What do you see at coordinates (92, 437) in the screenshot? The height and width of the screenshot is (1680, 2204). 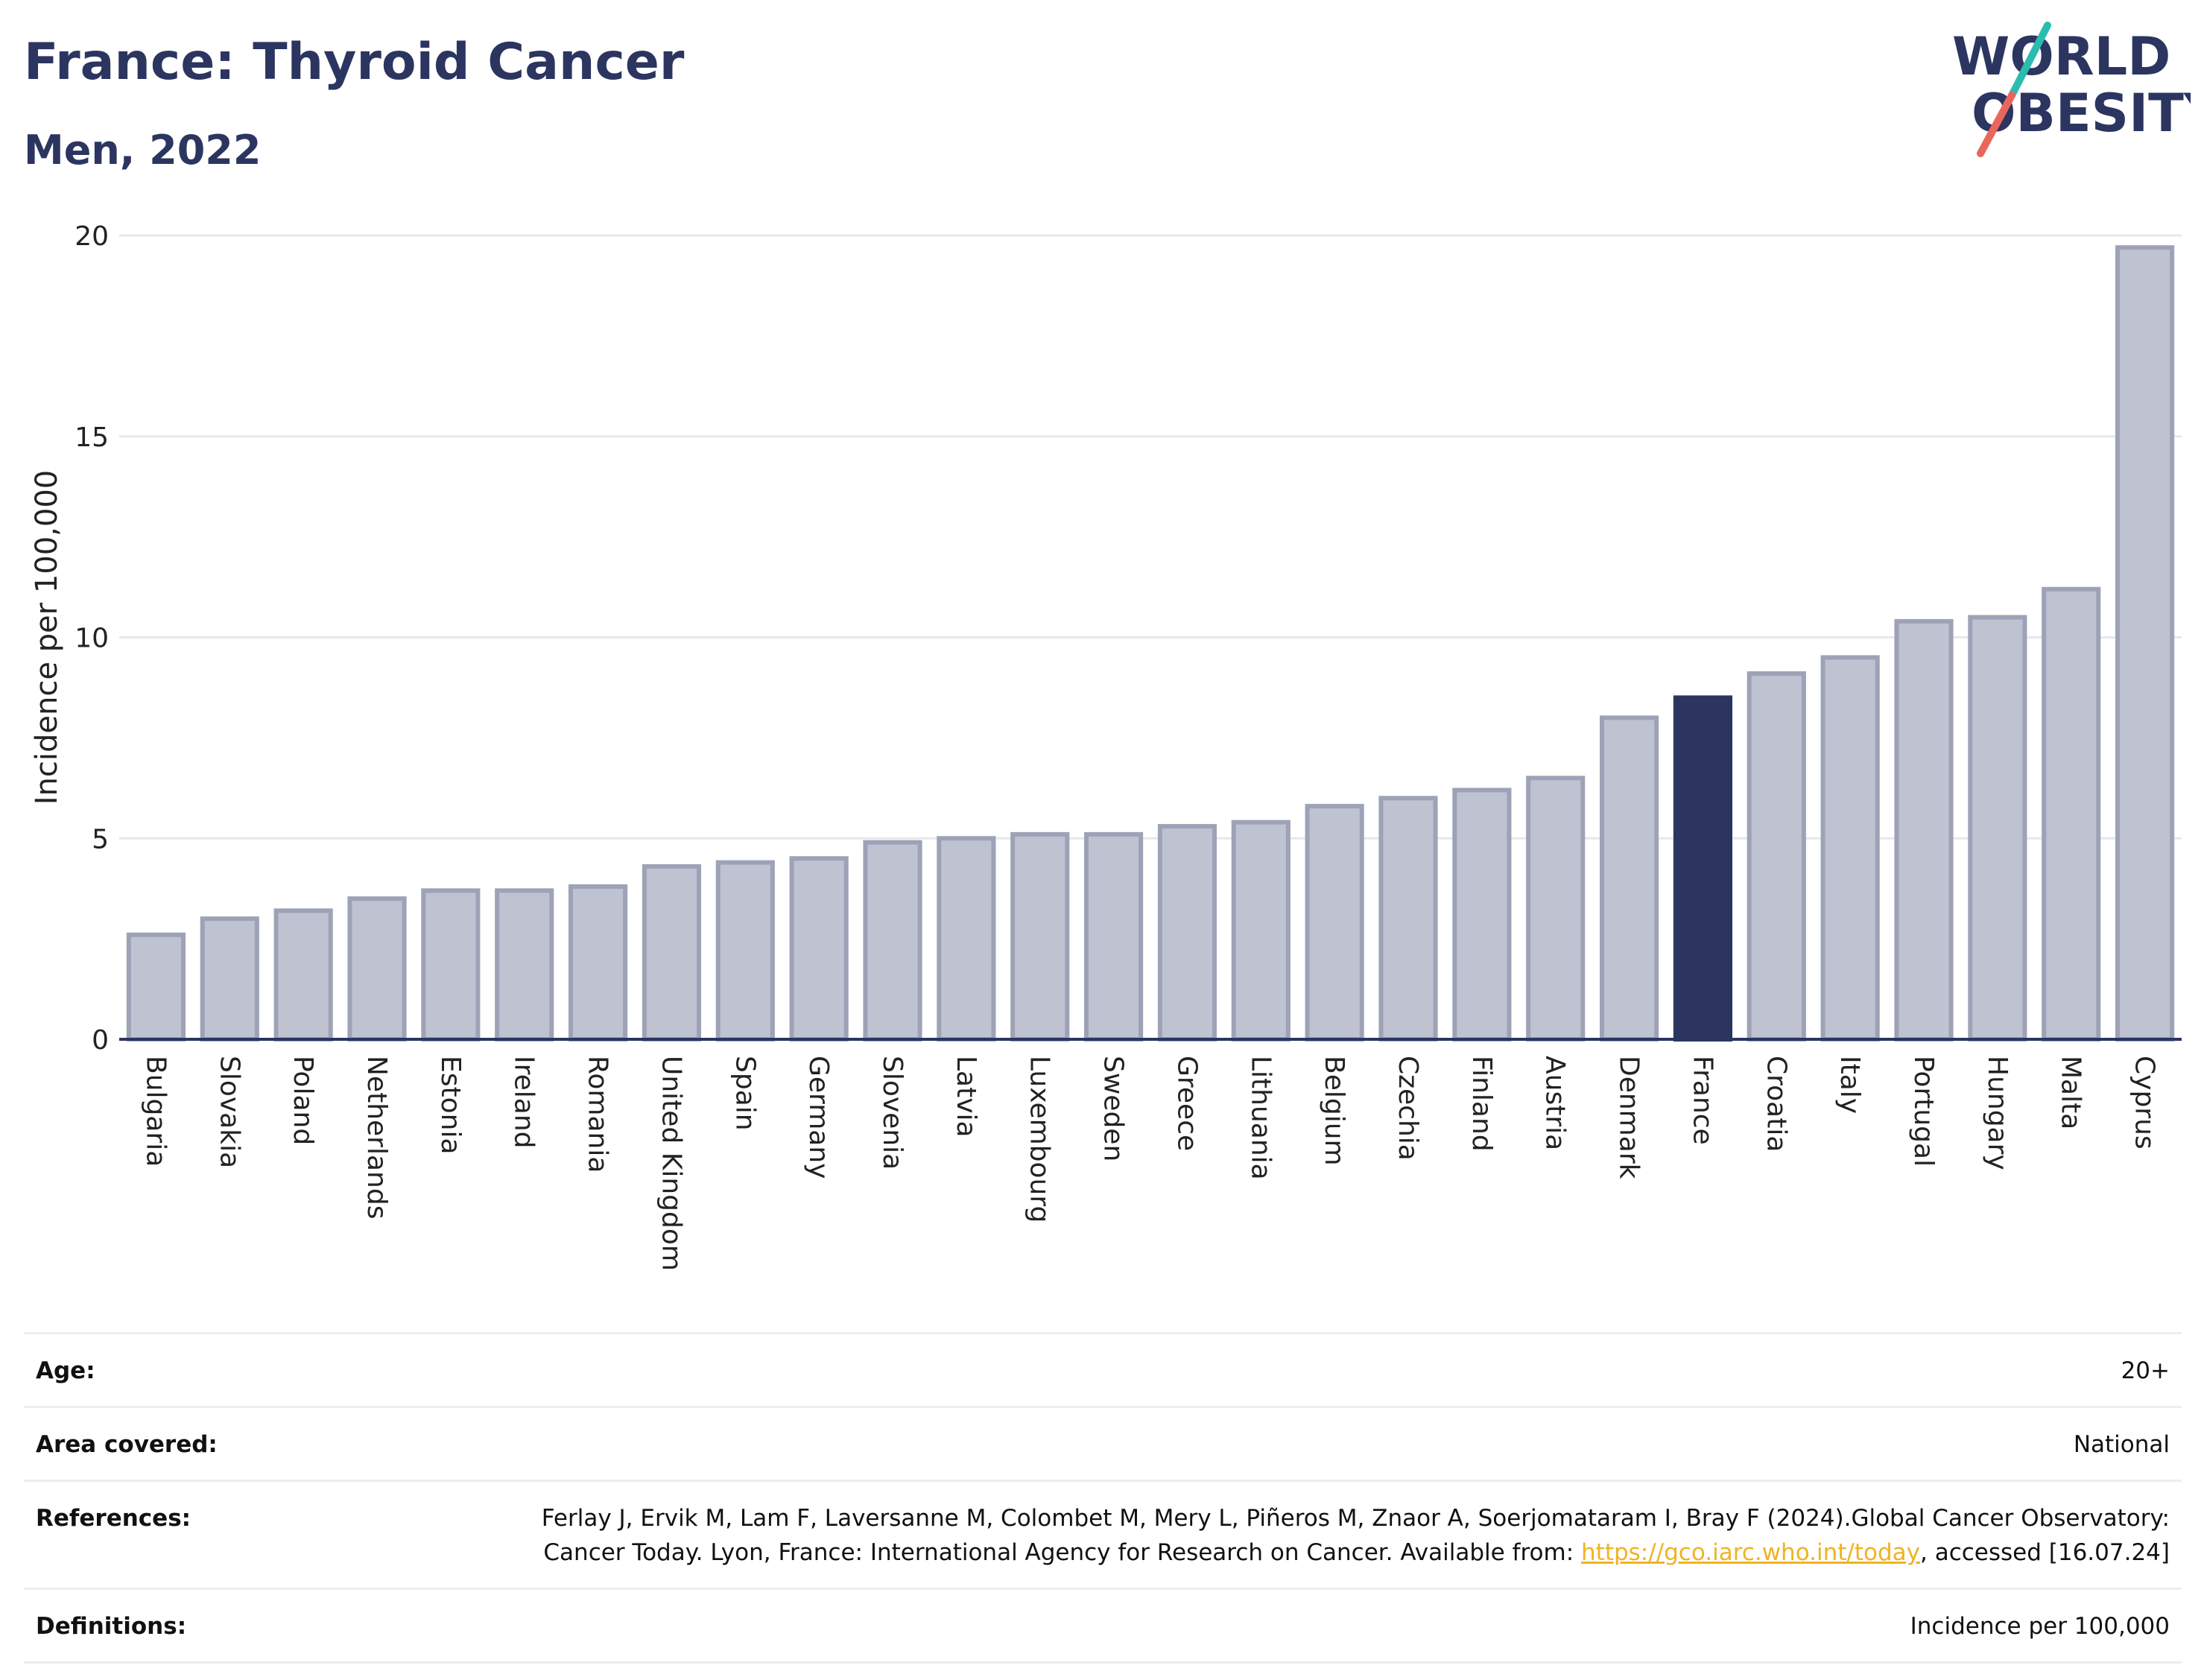 I see `y-tick-label: 15` at bounding box center [92, 437].